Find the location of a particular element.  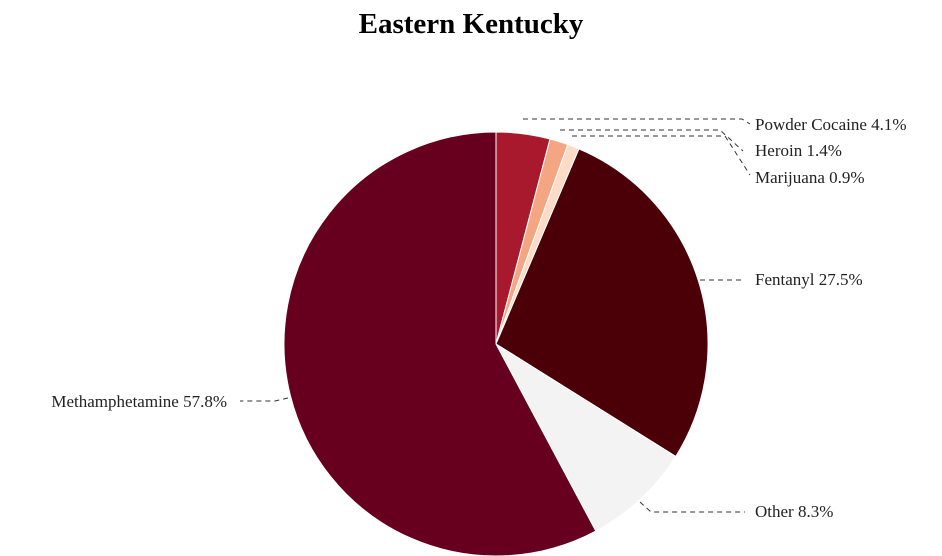

slice-label-fentanyl: Fentanyl 27.5% is located at coordinates (809, 279).